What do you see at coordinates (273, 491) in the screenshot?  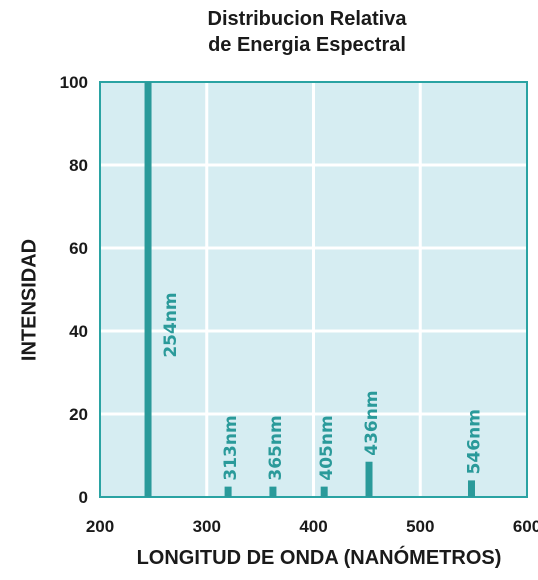 I see `bar-365nm` at bounding box center [273, 491].